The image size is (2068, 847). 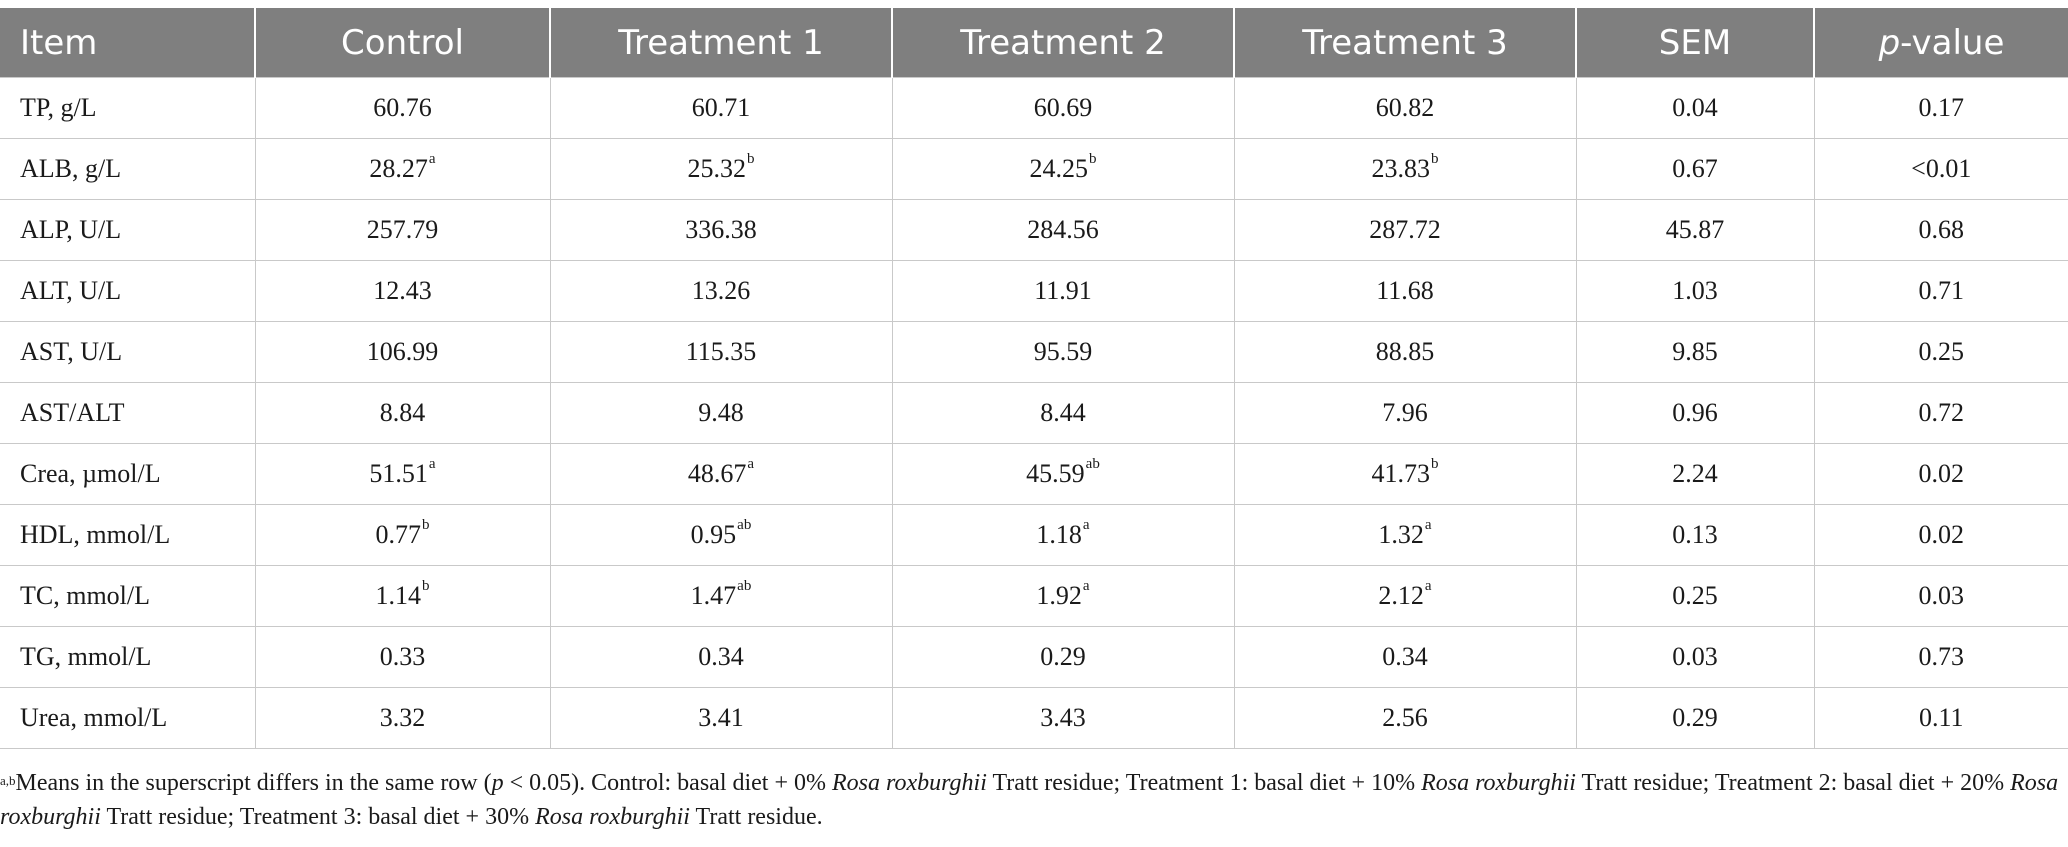 I want to click on cell-p-value: 0.72, so click(x=1940, y=413).